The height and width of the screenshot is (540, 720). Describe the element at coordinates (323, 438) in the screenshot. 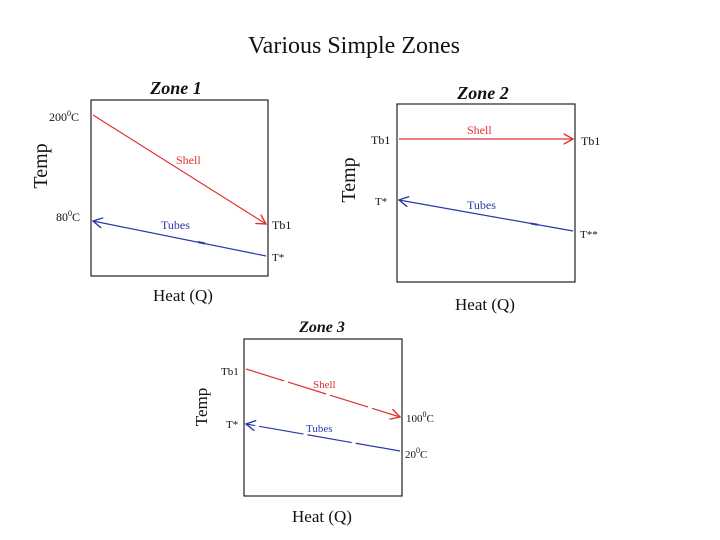

I see `zone-3-tubes-line` at that location.